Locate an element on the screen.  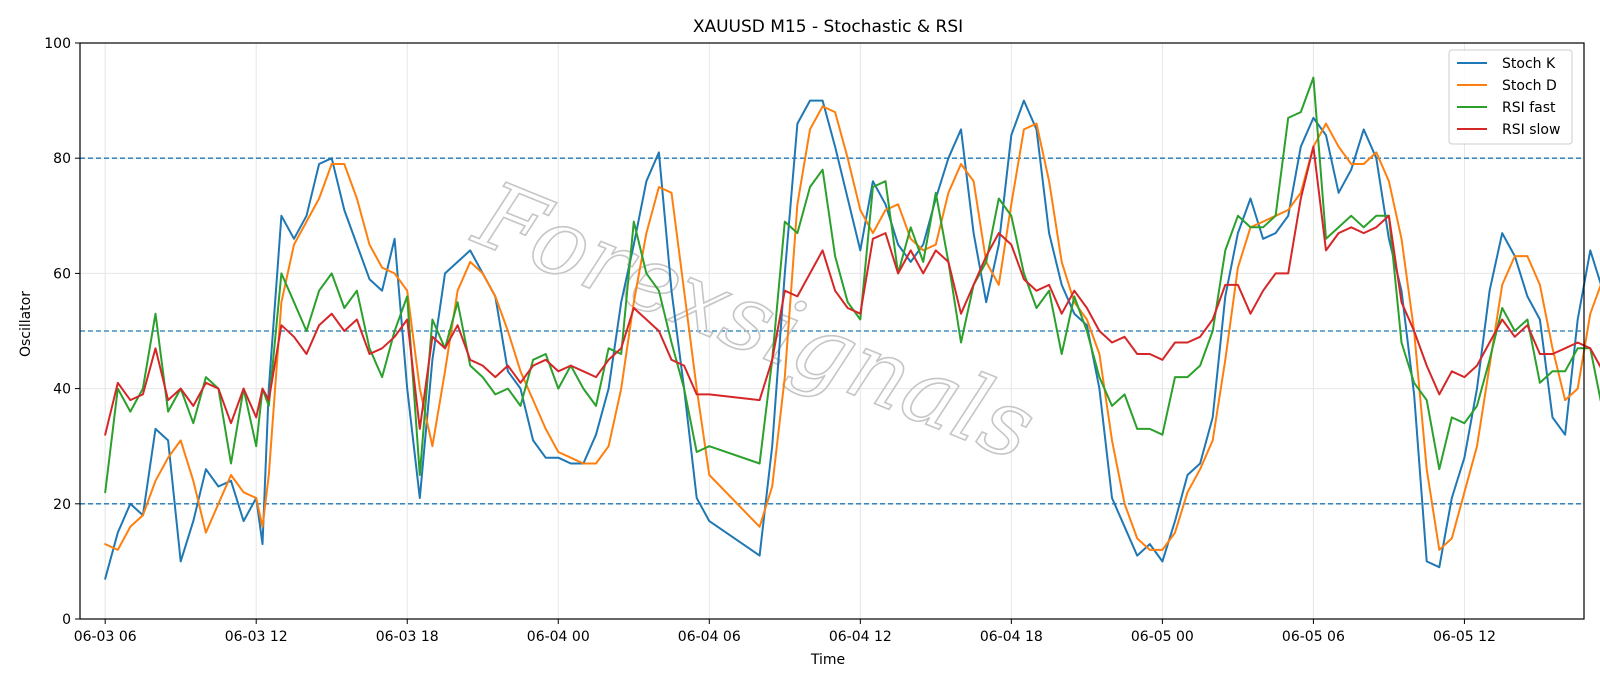
y-tick-label: 20 is located at coordinates (62, 505).